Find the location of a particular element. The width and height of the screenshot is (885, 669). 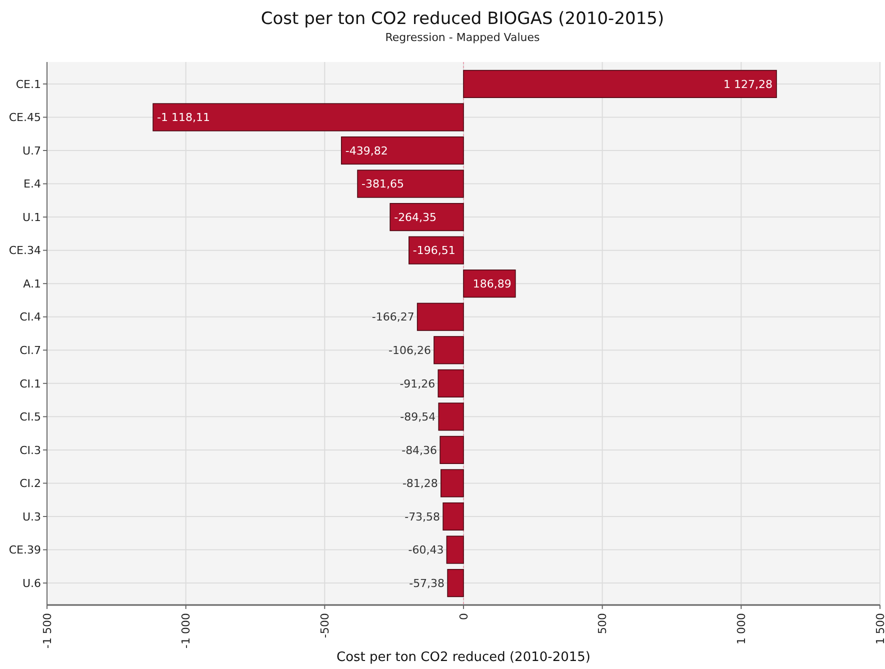

data-label: 186,89 is located at coordinates (492, 283).